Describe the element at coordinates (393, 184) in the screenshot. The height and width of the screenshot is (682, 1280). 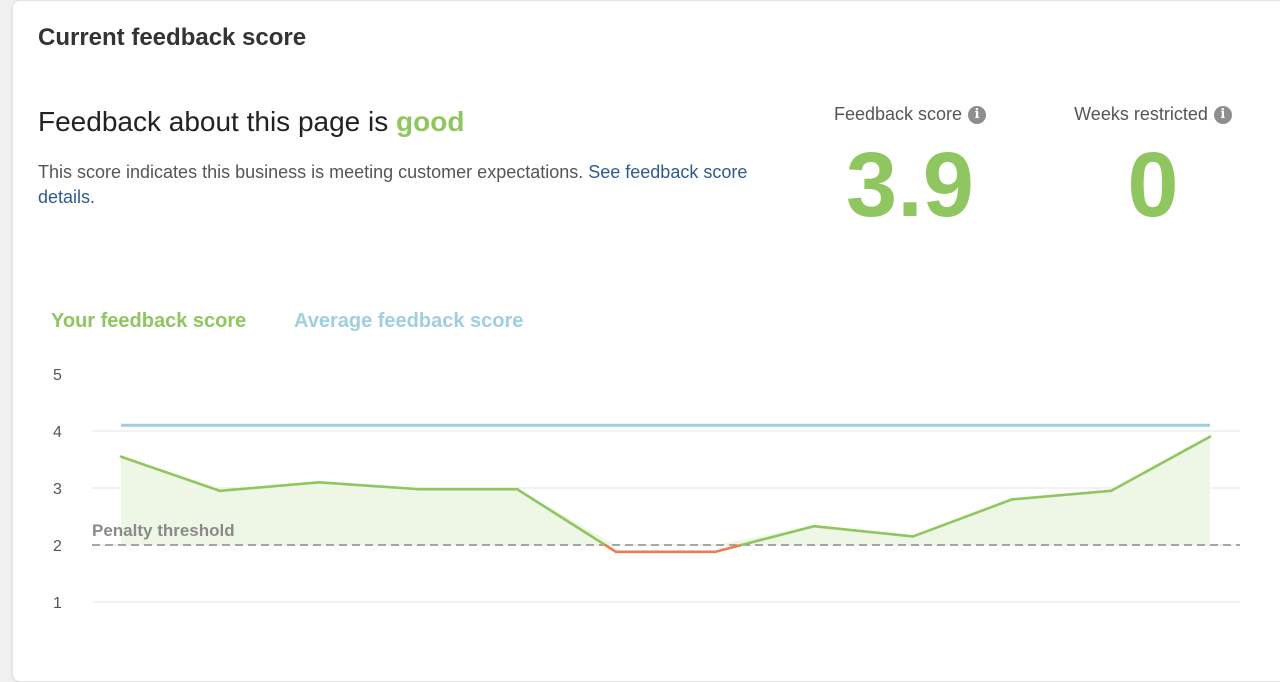
I see `feedback-score-details-link: See feedback score details.` at that location.